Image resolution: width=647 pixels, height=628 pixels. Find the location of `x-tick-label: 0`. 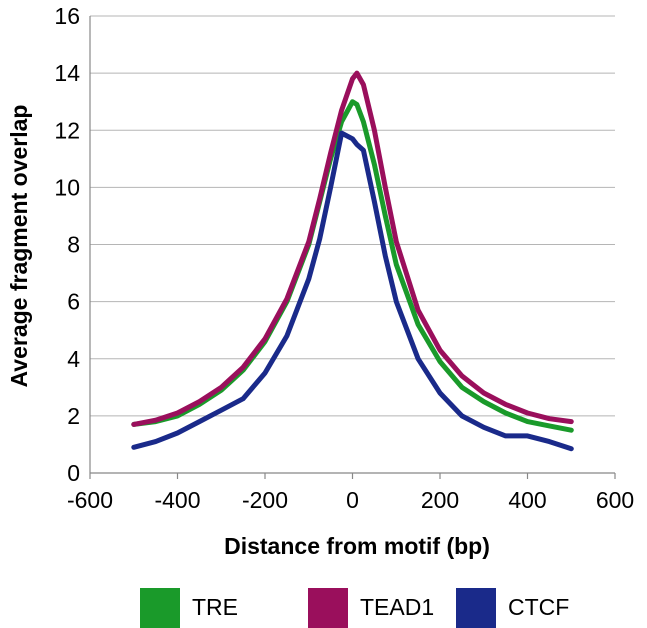

x-tick-label: 0 is located at coordinates (352, 500).